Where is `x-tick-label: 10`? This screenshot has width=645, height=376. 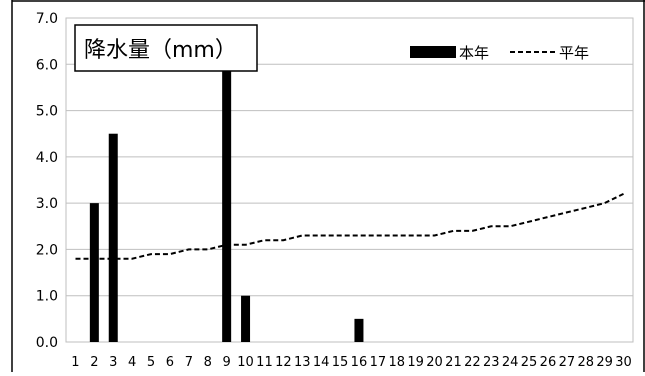 x-tick-label: 10 is located at coordinates (245, 362).